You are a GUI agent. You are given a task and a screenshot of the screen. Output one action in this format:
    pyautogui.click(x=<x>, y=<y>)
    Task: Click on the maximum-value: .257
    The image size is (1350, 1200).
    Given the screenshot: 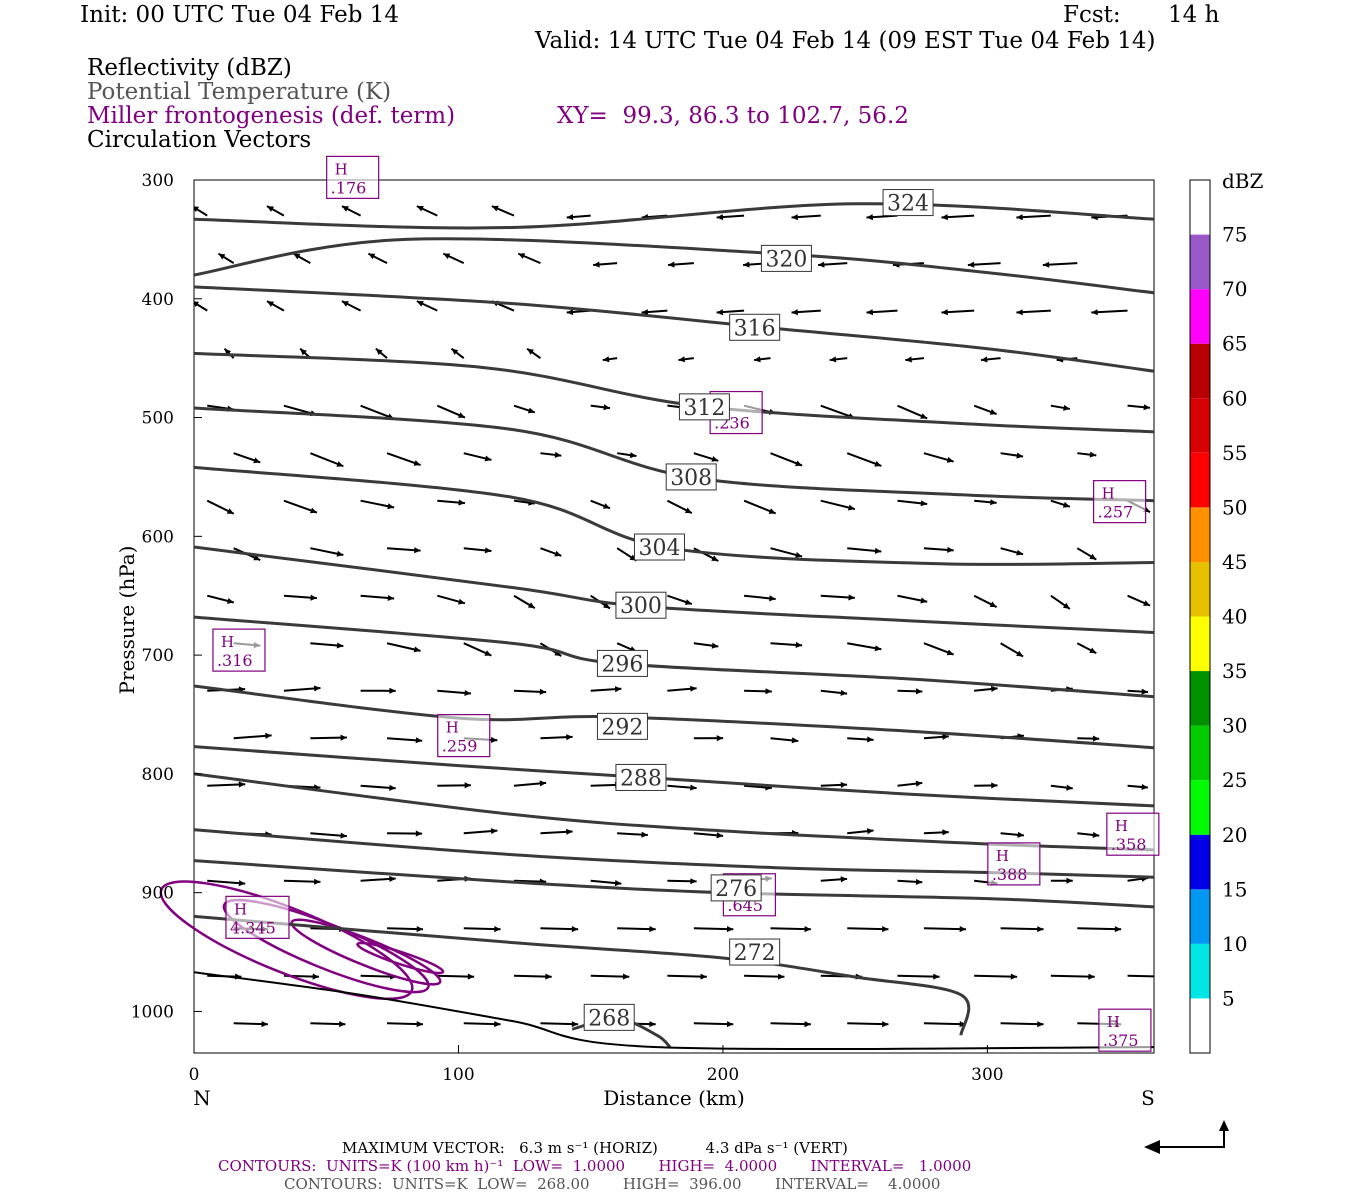 What is the action you would take?
    pyautogui.click(x=1116, y=512)
    